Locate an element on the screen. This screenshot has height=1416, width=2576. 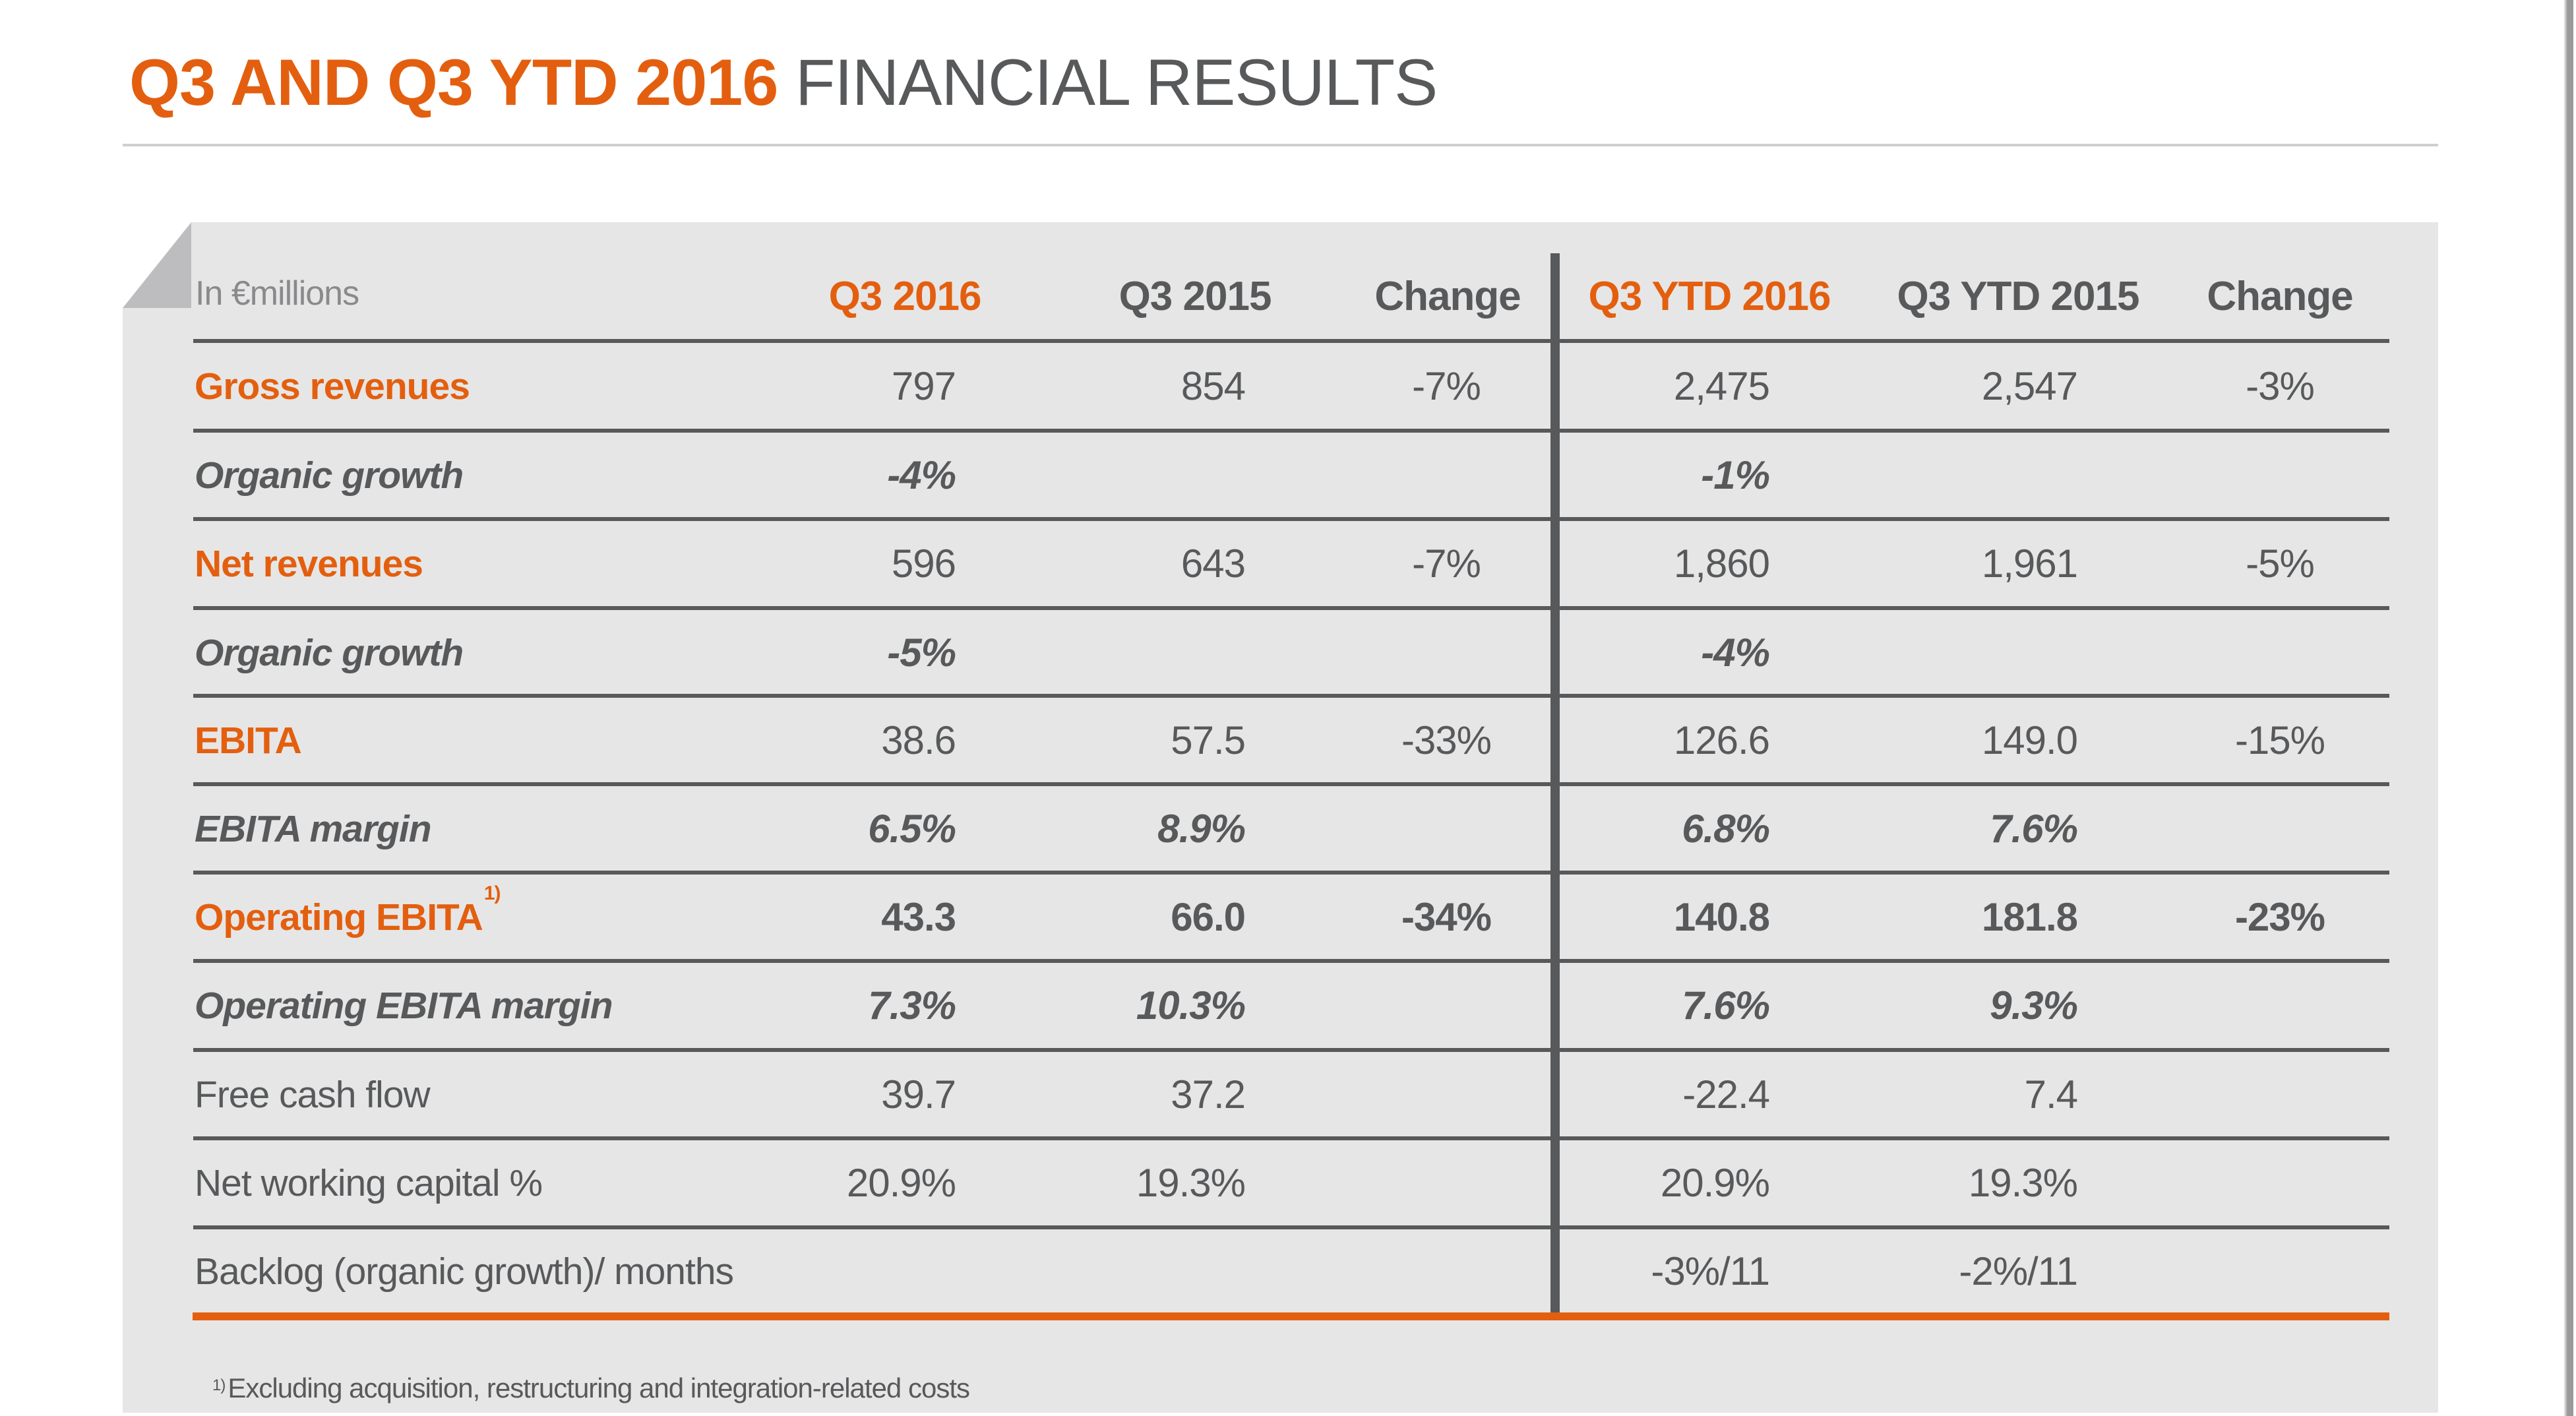
cell-q3-ytd-2015: 2,547 is located at coordinates (2029, 386).